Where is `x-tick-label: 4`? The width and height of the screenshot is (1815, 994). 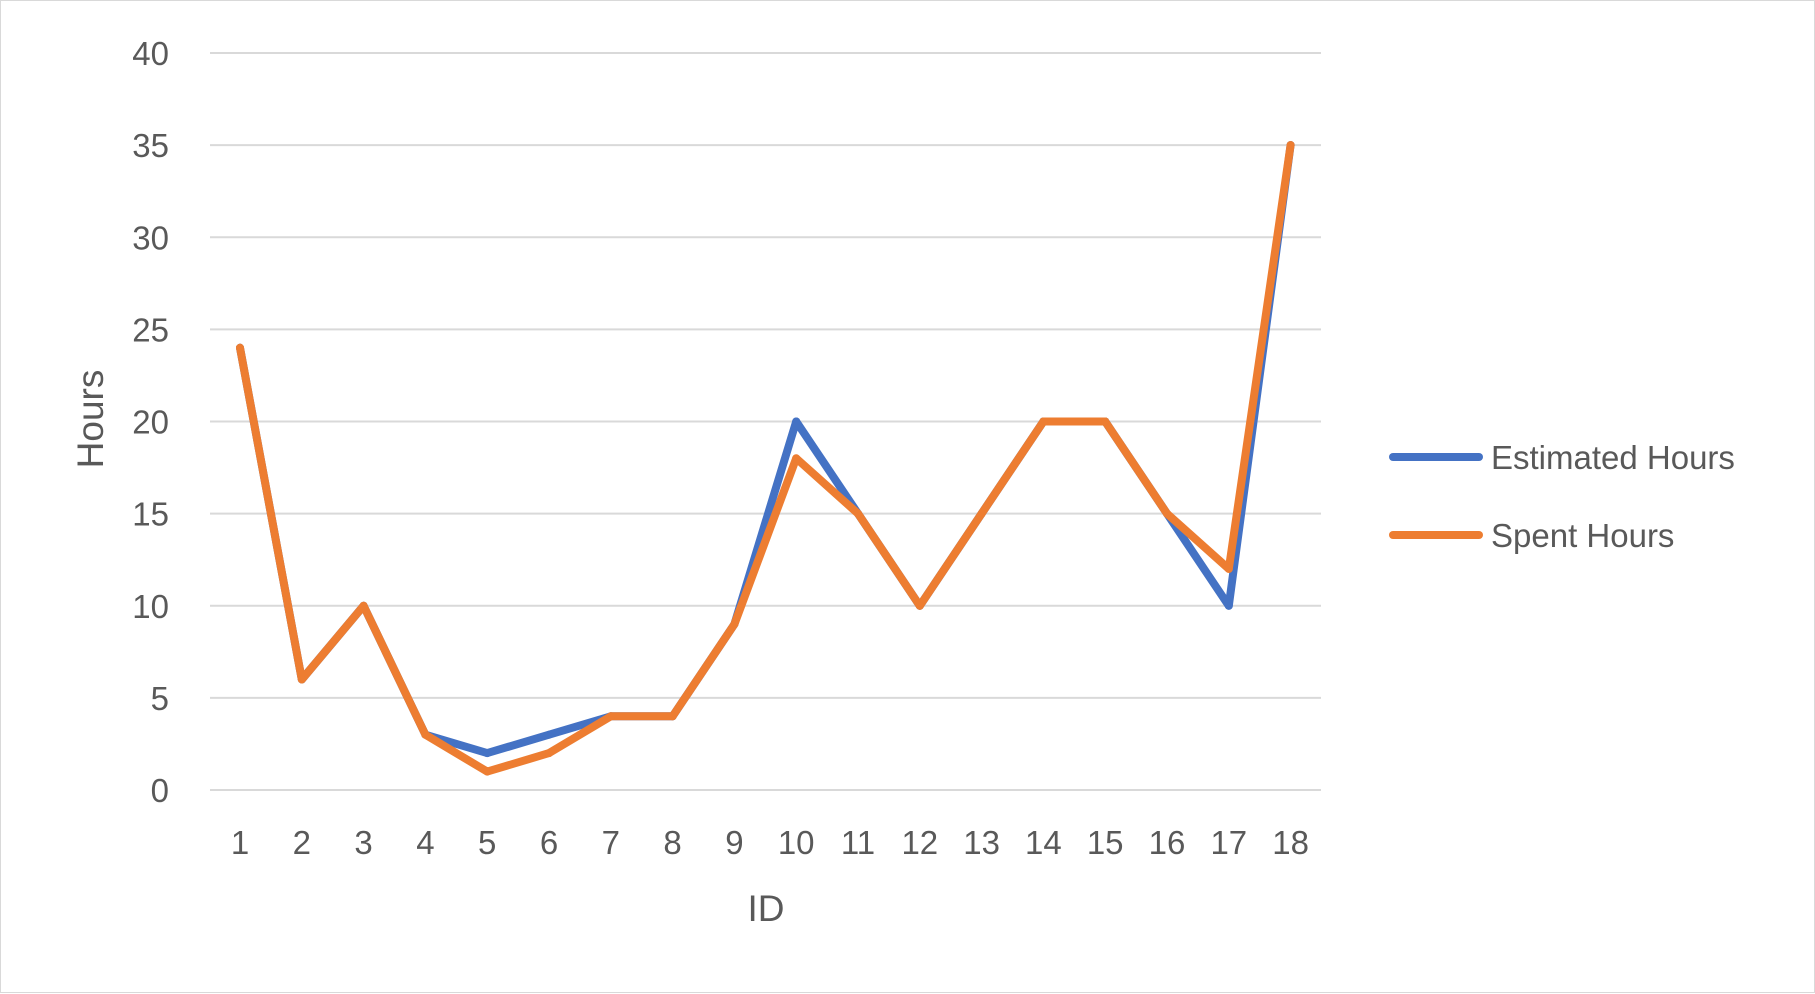 x-tick-label: 4 is located at coordinates (425, 842).